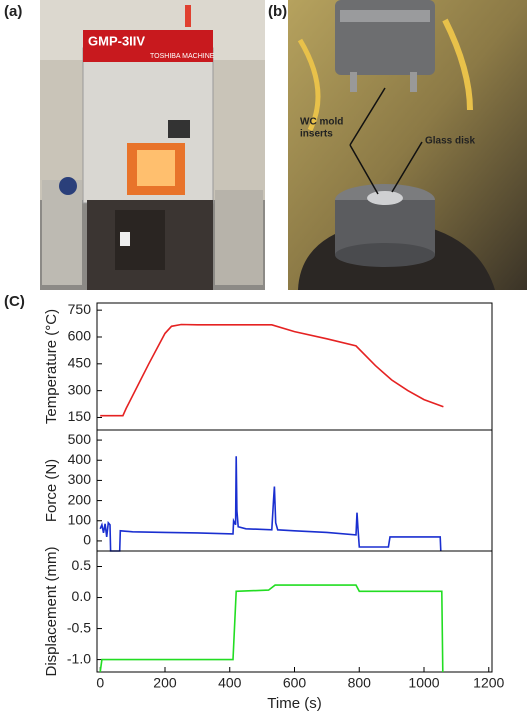  I want to click on machine-name: GMP-3IIV, so click(116, 40).